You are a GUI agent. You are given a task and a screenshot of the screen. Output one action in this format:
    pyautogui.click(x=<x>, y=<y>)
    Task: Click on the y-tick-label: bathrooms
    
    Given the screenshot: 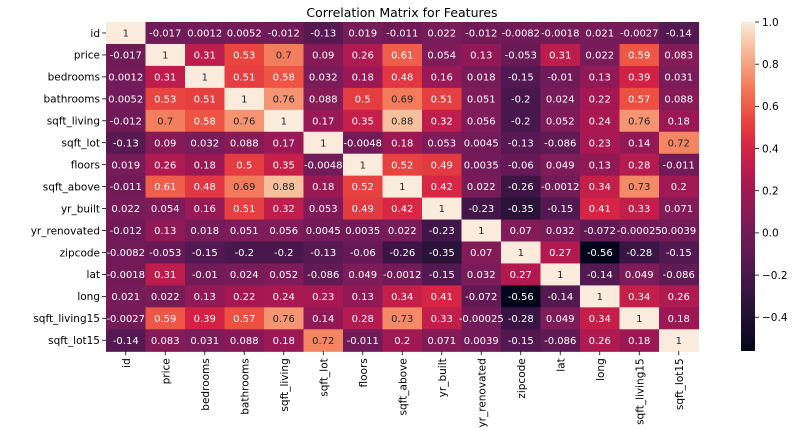 What is the action you would take?
    pyautogui.click(x=71, y=100)
    